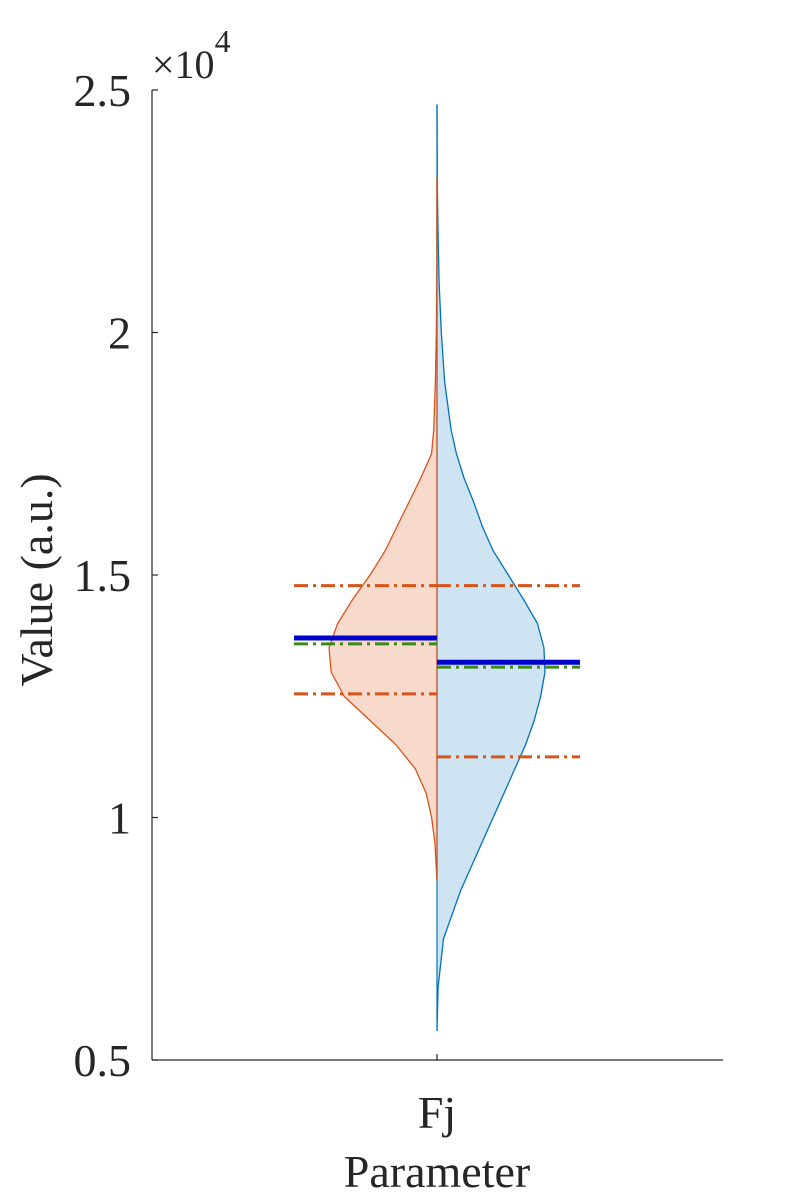 The width and height of the screenshot is (800, 1200). What do you see at coordinates (103, 90) in the screenshot?
I see `y-tick-label: 2.5` at bounding box center [103, 90].